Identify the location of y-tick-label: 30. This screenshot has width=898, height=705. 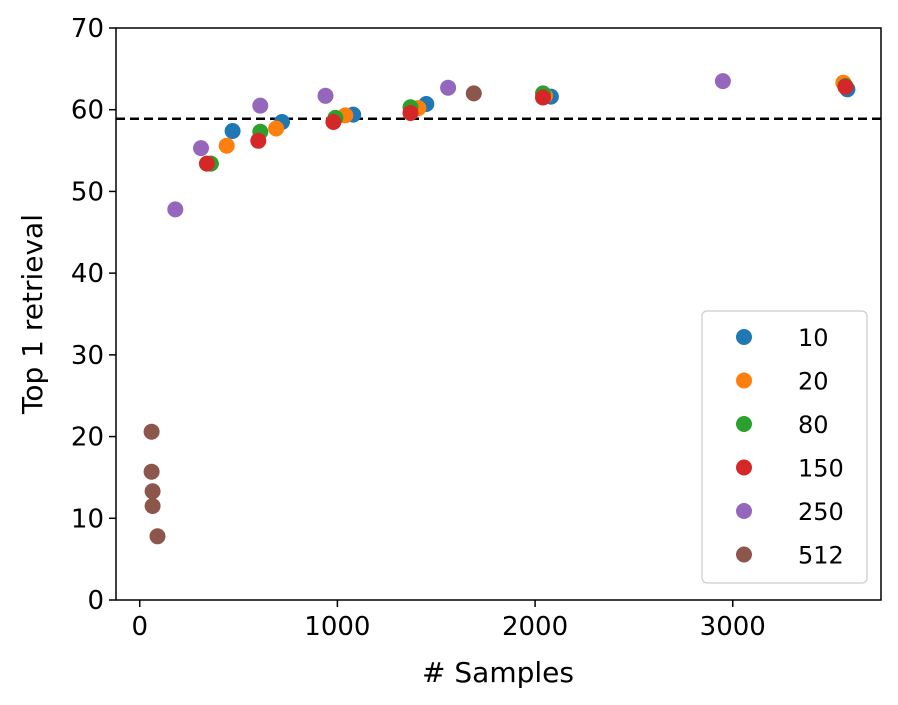
(87, 356).